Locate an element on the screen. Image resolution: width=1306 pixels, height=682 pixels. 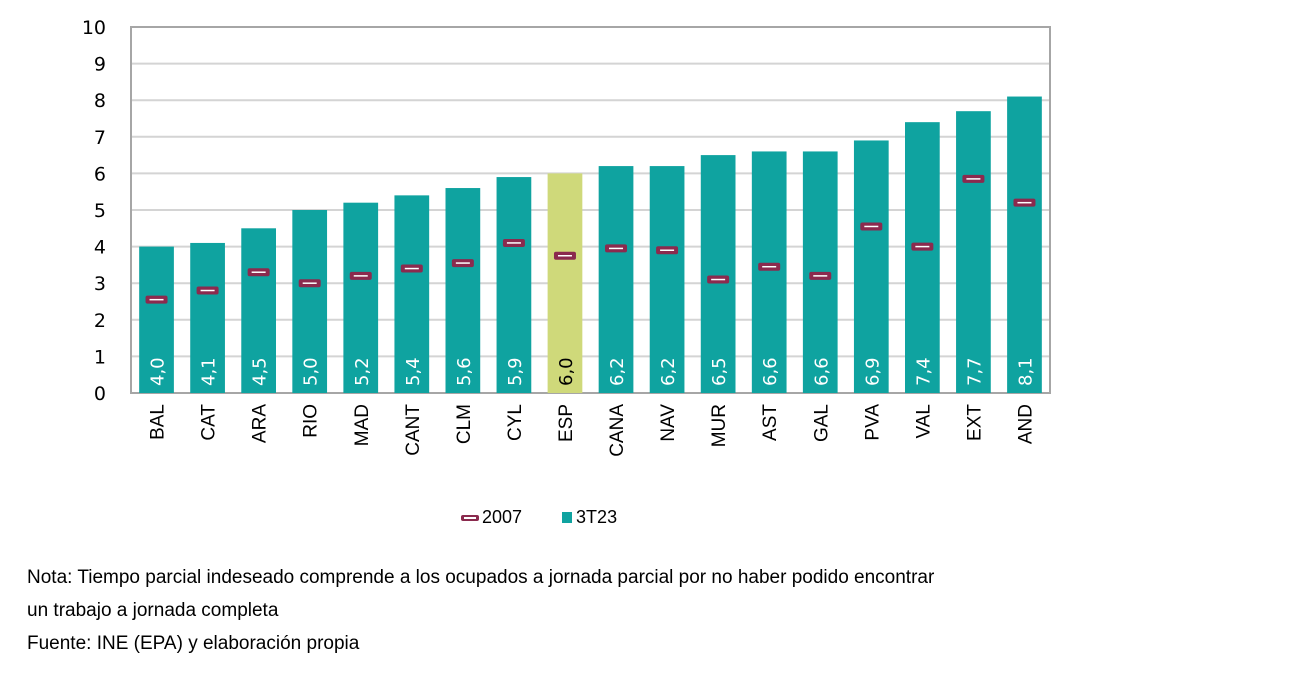
source-line: Fuente: INE (EPA) y elaboración propia is located at coordinates (193, 643).